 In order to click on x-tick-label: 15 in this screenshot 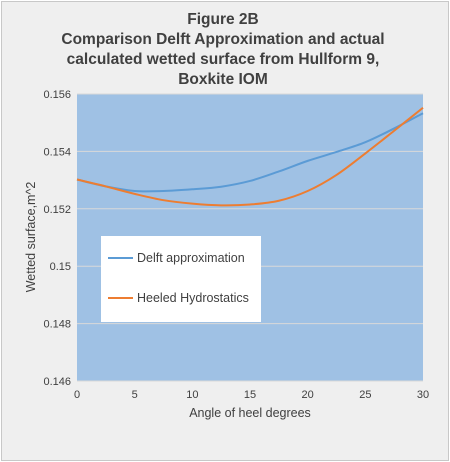, I will do `click(250, 395)`.